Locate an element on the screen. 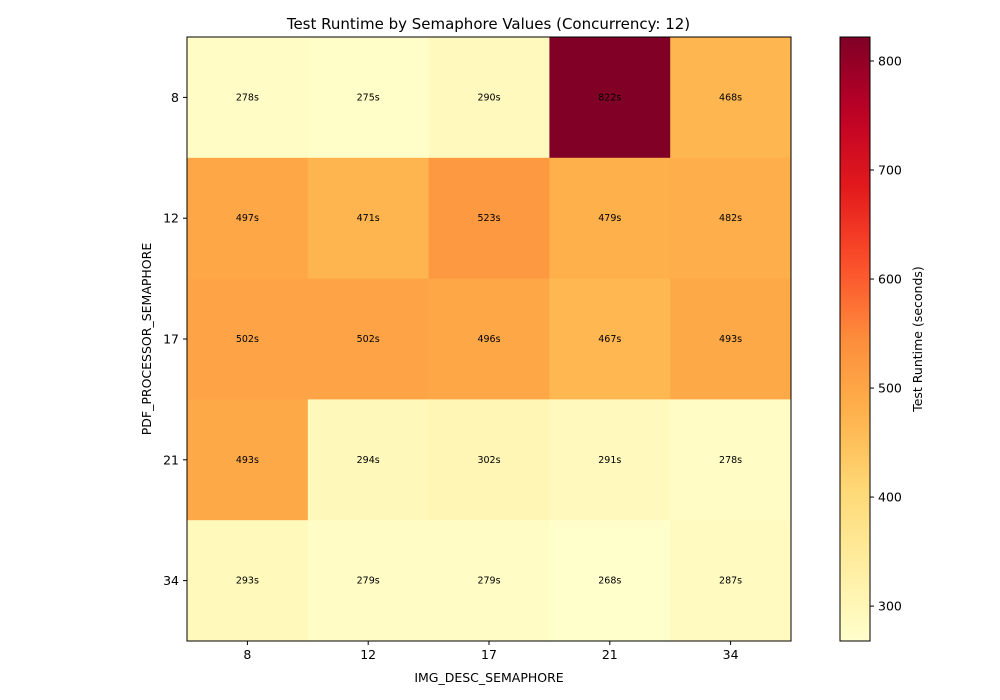  colorbar-tick-label: 600 is located at coordinates (890, 279).